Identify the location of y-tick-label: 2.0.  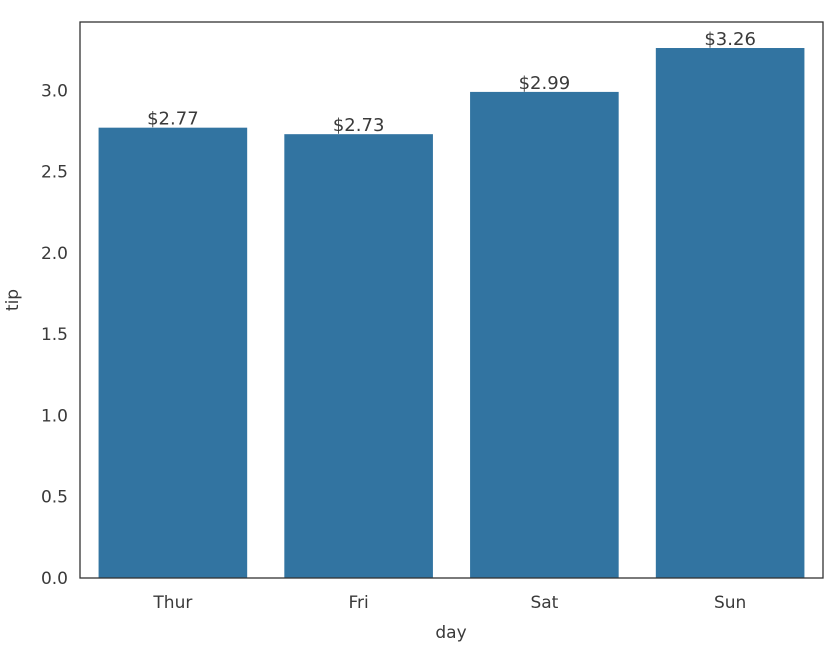
(54, 254).